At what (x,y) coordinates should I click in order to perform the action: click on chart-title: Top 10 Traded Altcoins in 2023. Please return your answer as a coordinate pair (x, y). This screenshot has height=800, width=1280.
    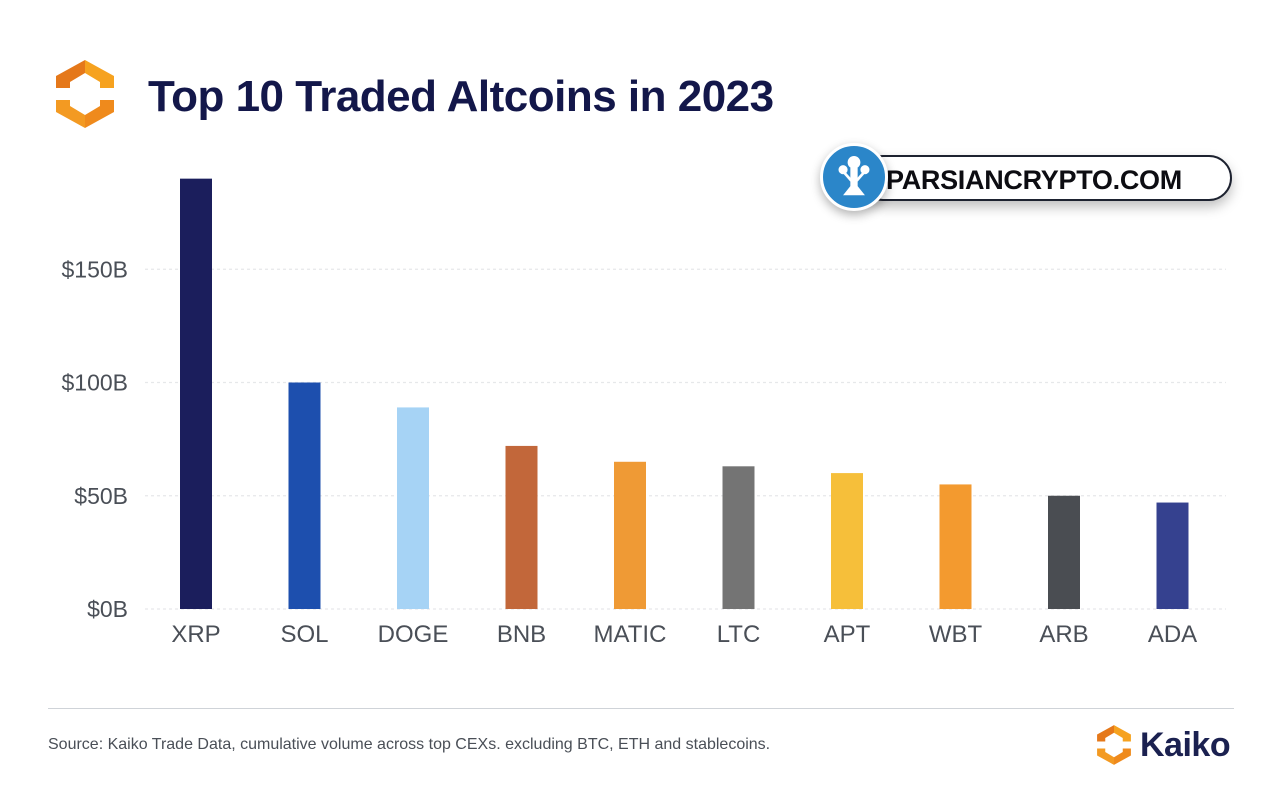
    Looking at the image, I should click on (461, 96).